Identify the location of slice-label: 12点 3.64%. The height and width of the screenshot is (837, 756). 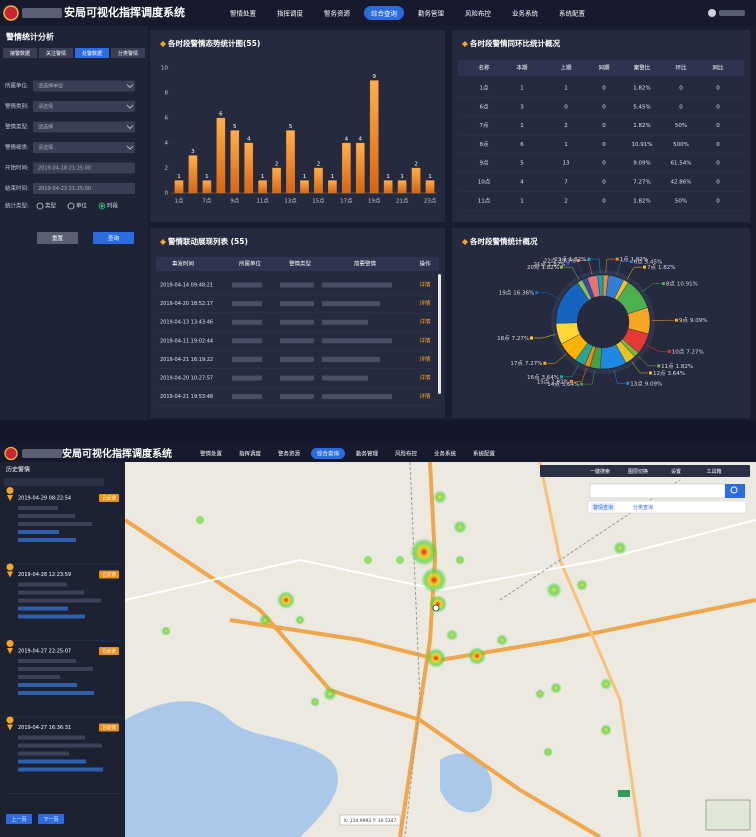
(669, 372).